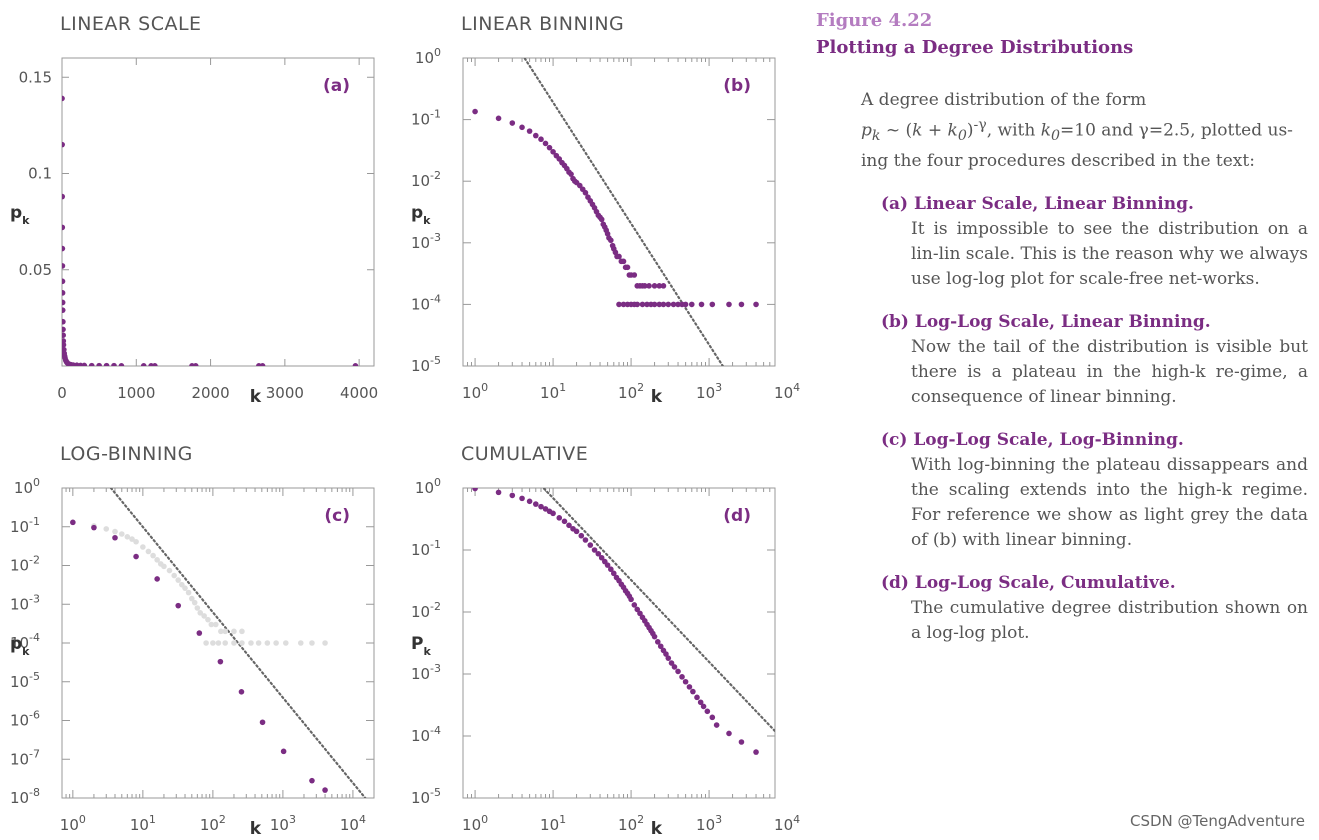  Describe the element at coordinates (25, 757) in the screenshot. I see `y-tick-label: 10⁻⁷` at that location.